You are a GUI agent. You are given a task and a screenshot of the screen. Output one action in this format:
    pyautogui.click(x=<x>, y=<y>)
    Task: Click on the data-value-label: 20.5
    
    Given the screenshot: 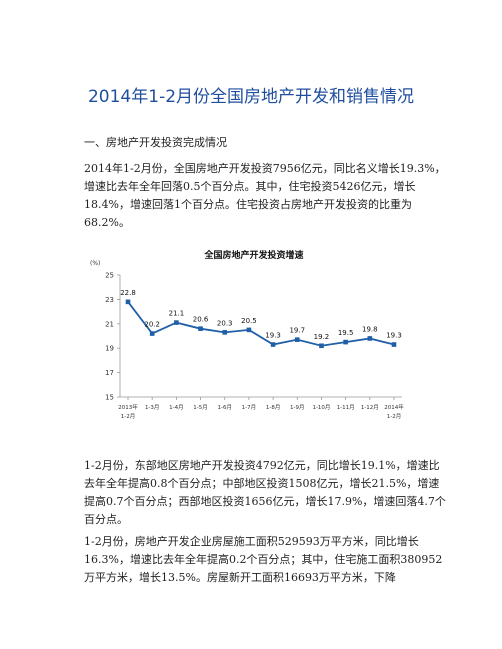 What is the action you would take?
    pyautogui.click(x=249, y=321)
    